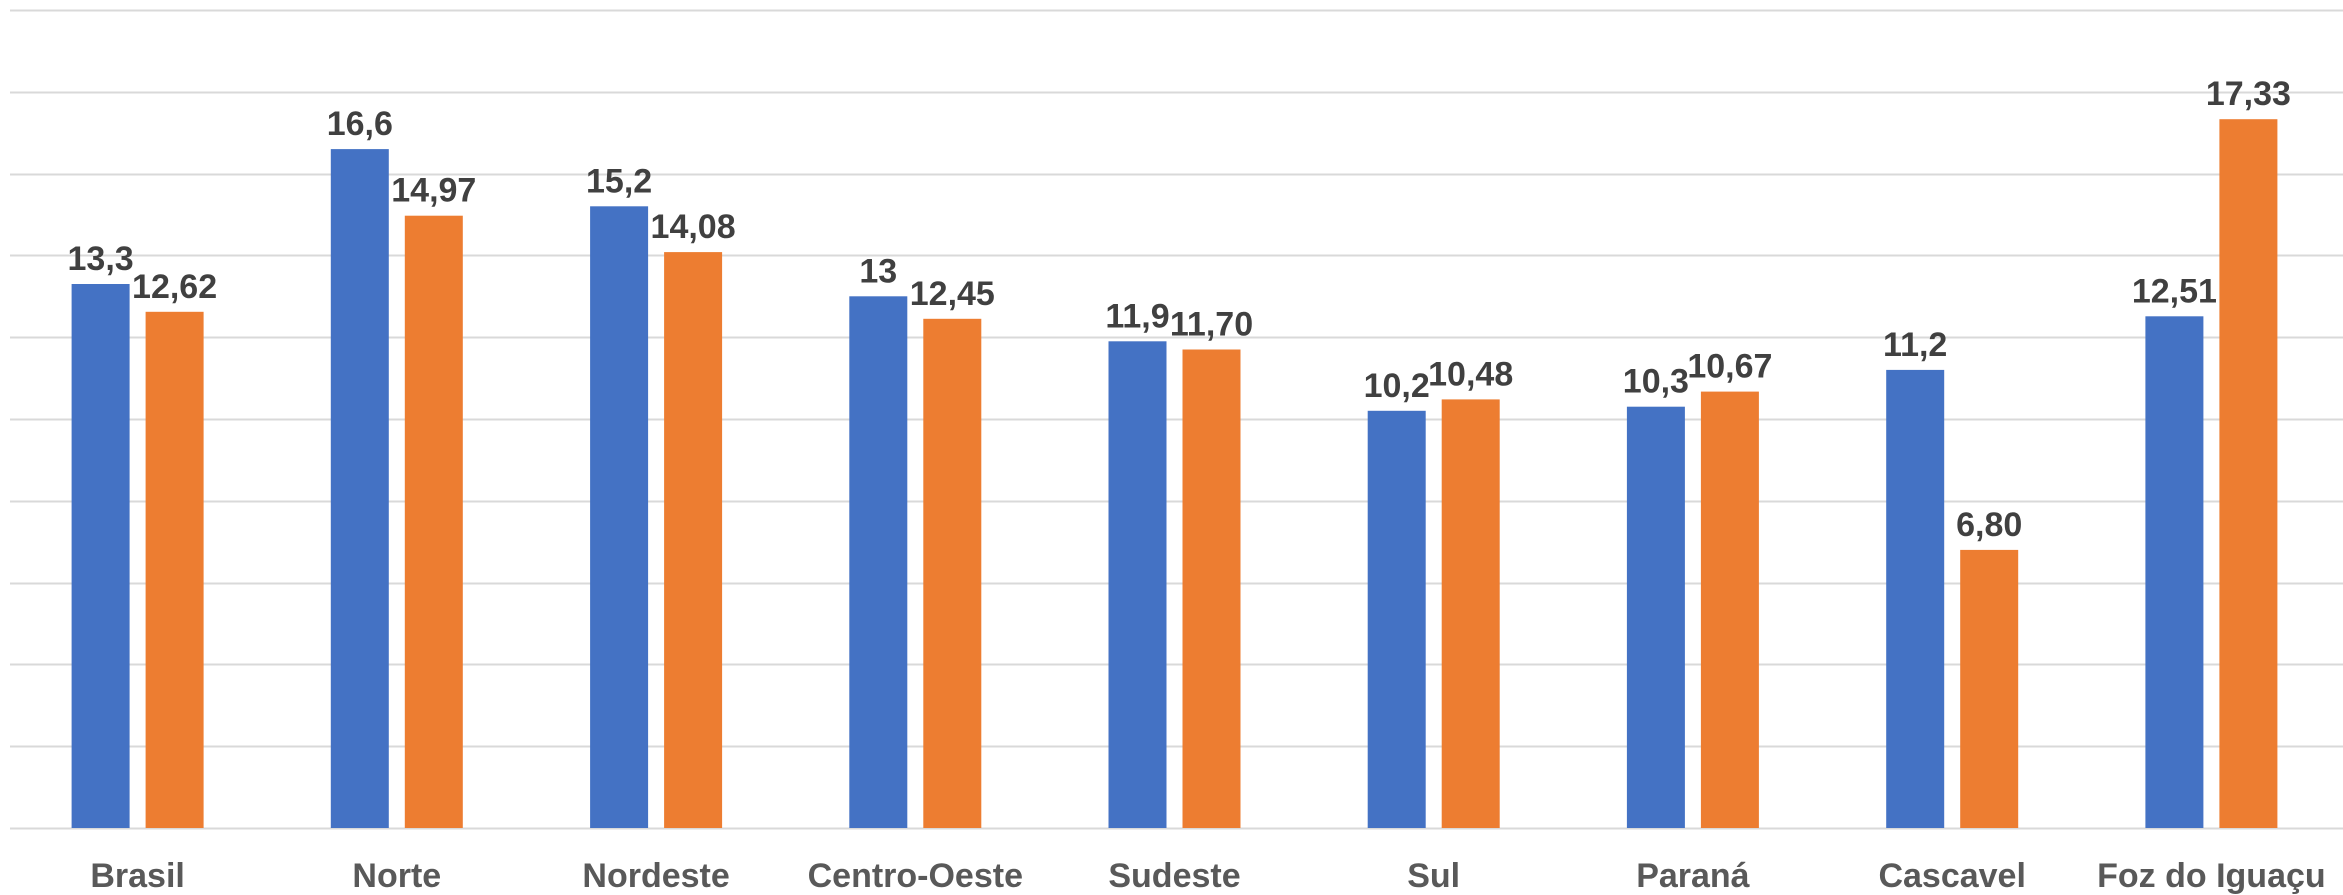  Describe the element at coordinates (1729, 367) in the screenshot. I see `data-label: 10,67` at that location.